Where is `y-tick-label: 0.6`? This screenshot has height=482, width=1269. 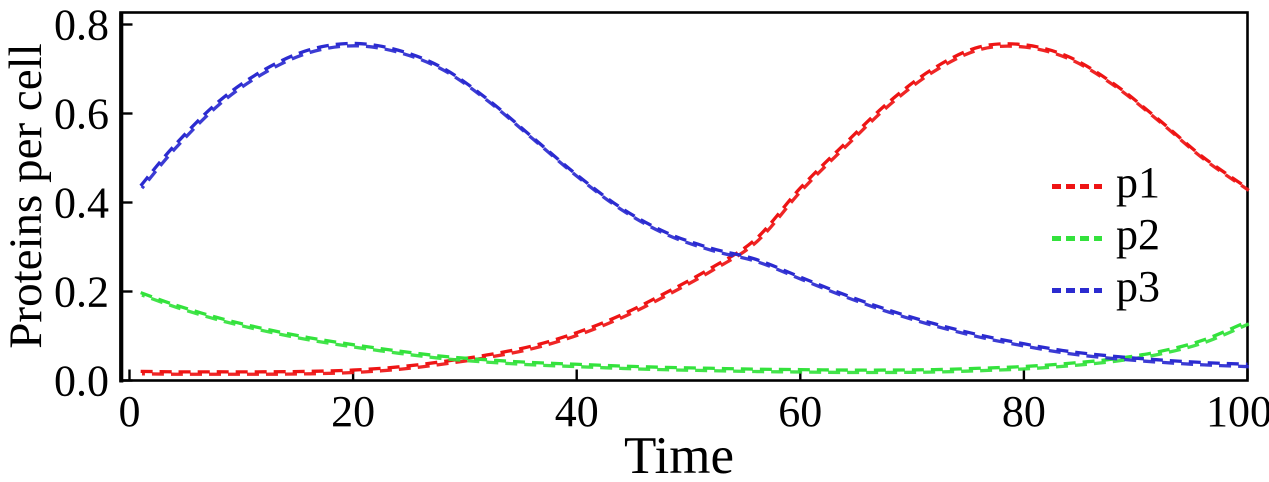
y-tick-label: 0.6 is located at coordinates (81, 114).